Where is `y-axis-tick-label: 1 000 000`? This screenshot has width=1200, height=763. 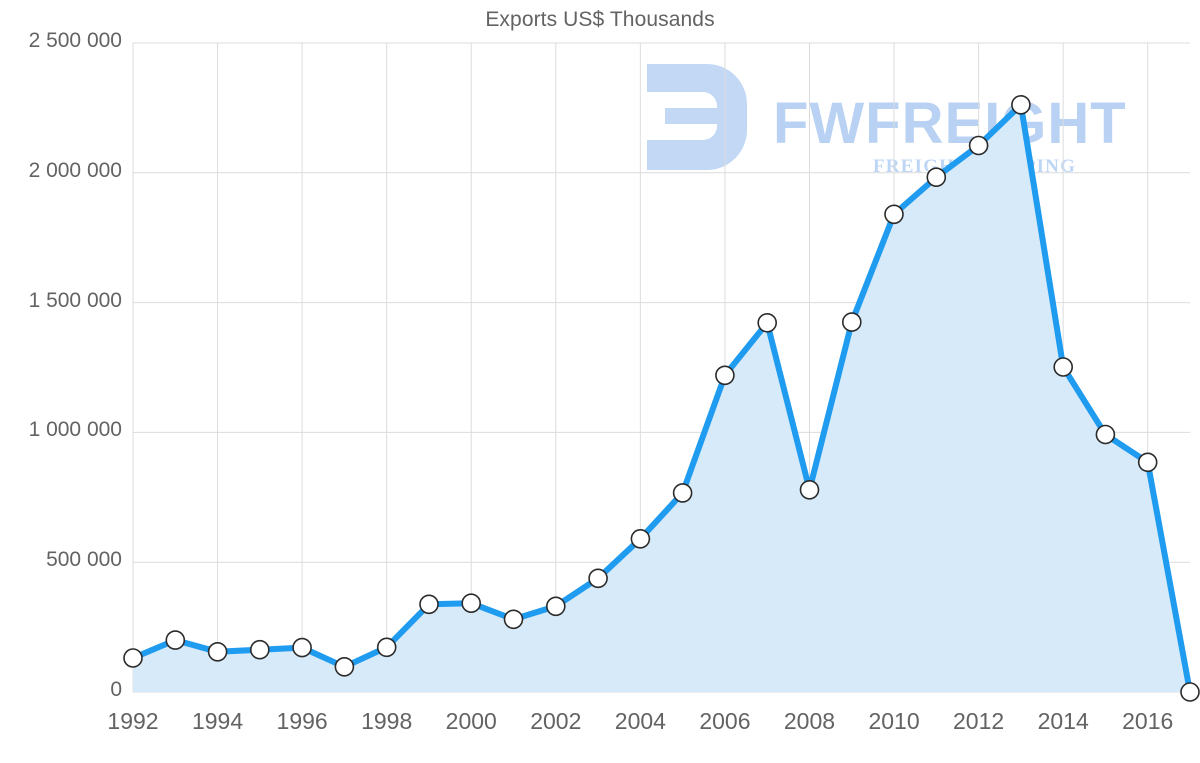 y-axis-tick-label: 1 000 000 is located at coordinates (75, 430).